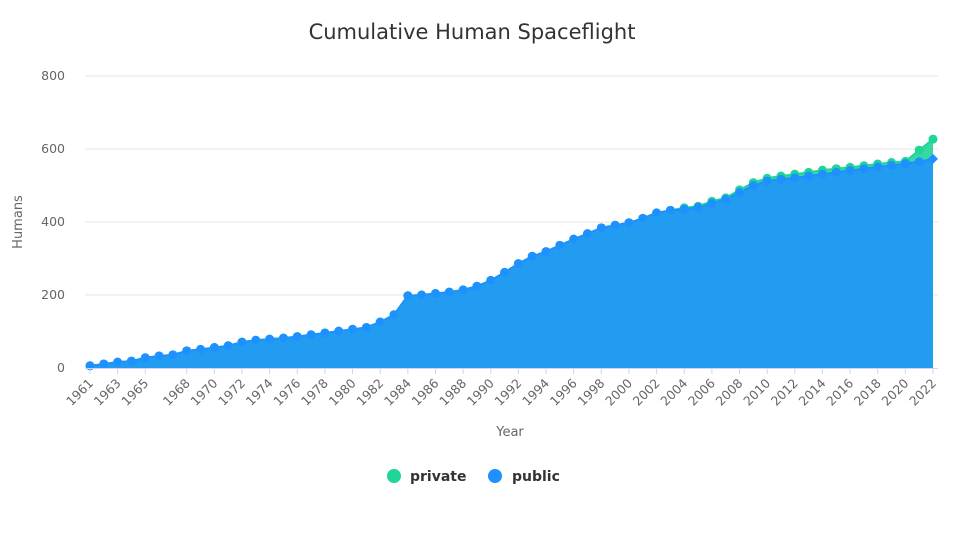 The height and width of the screenshot is (536, 953). Describe the element at coordinates (61, 367) in the screenshot. I see `y-tick-label: 0` at that location.